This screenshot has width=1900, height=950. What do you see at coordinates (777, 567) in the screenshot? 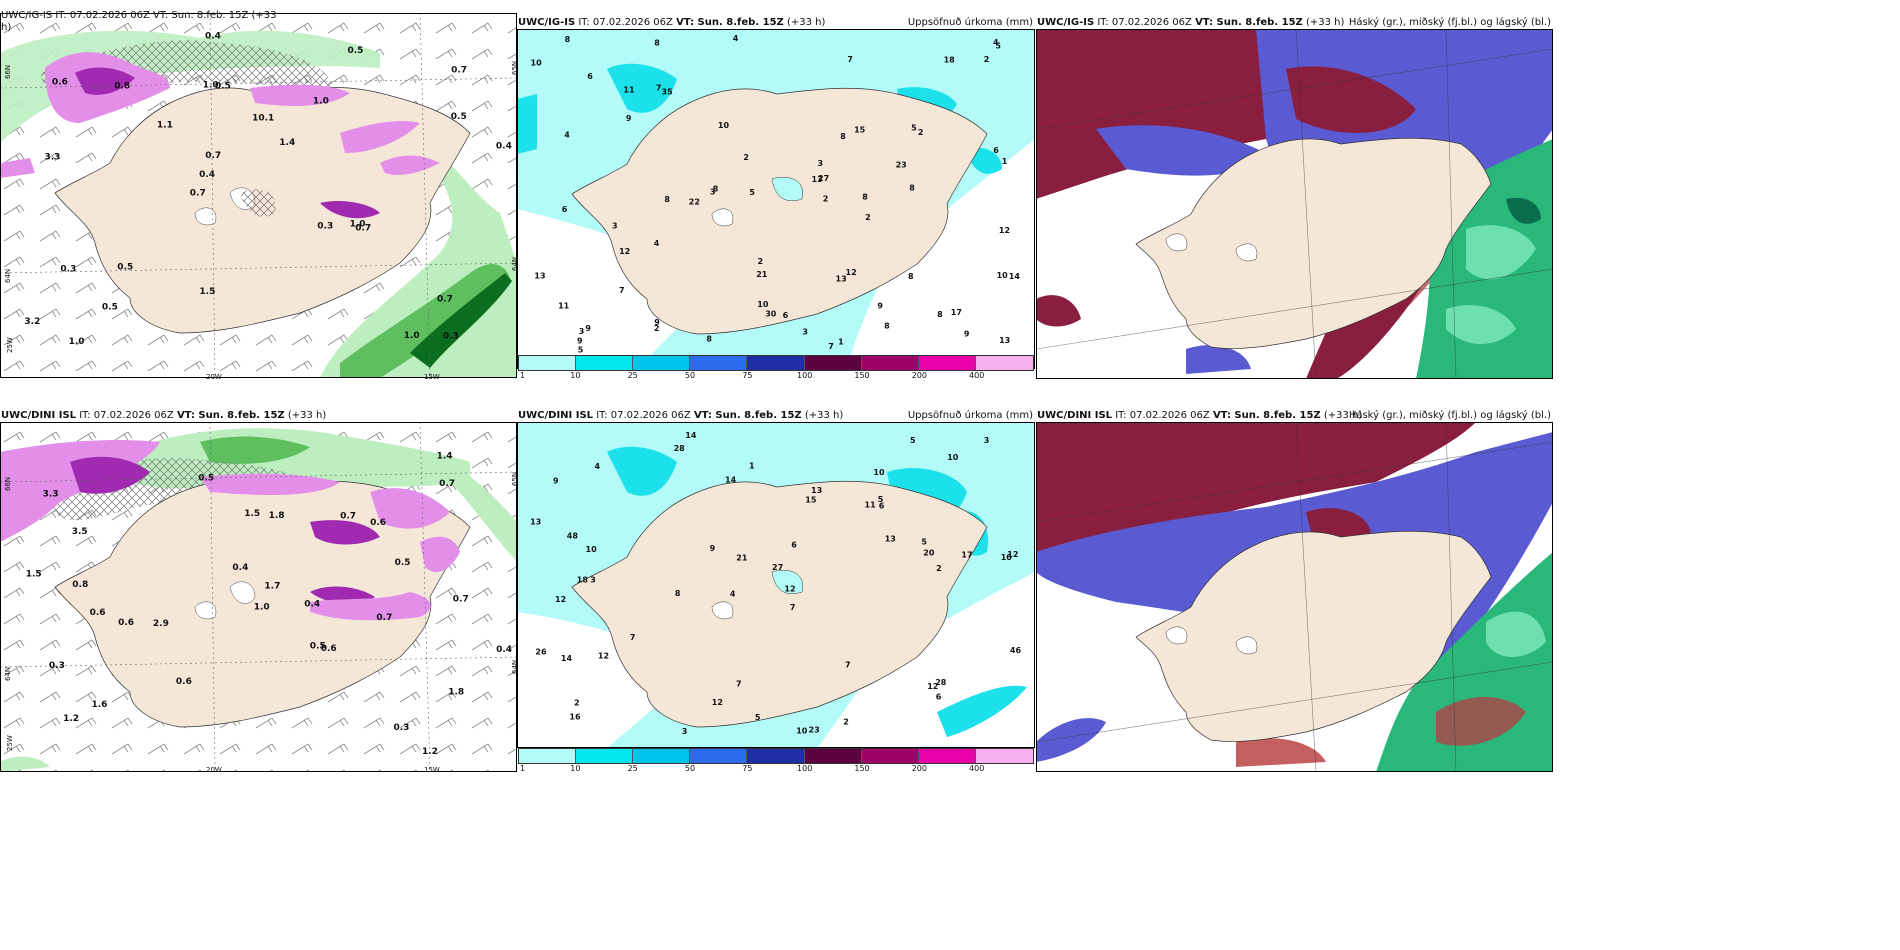
I see `precip-value-label: 27` at bounding box center [777, 567].